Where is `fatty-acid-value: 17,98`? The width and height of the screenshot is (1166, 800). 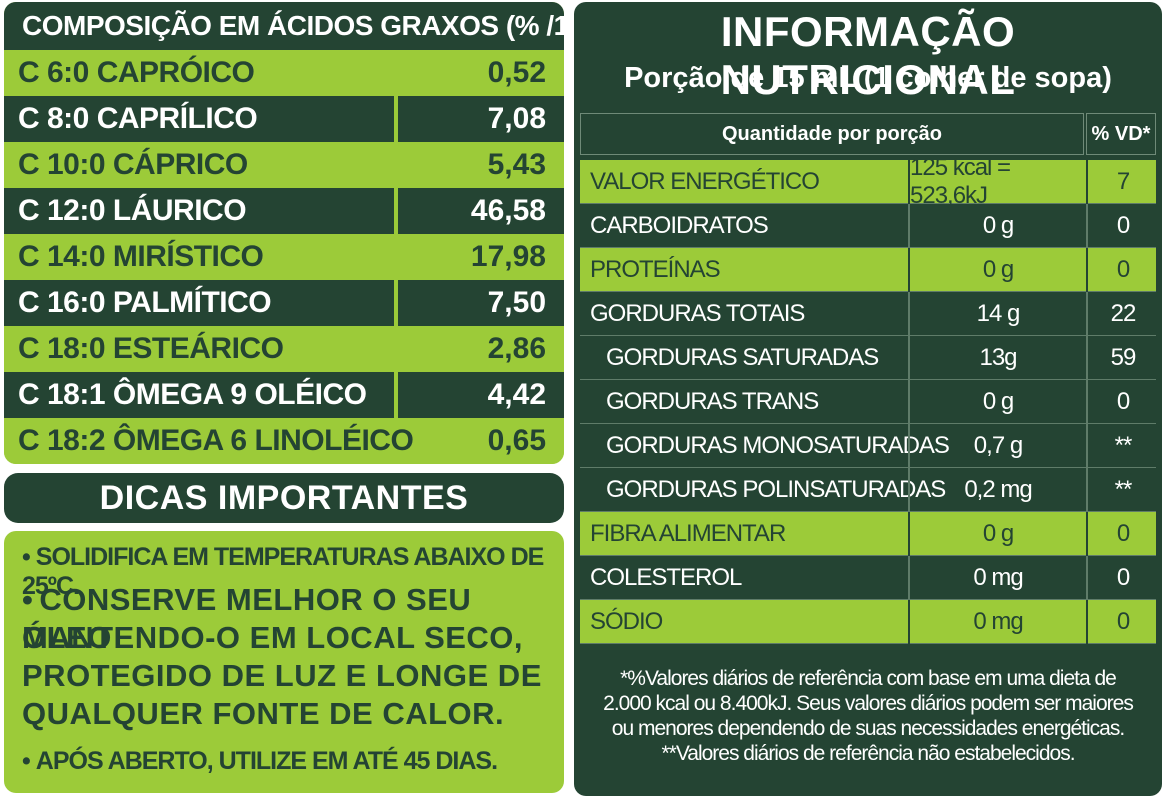
fatty-acid-value: 17,98 is located at coordinates (508, 256).